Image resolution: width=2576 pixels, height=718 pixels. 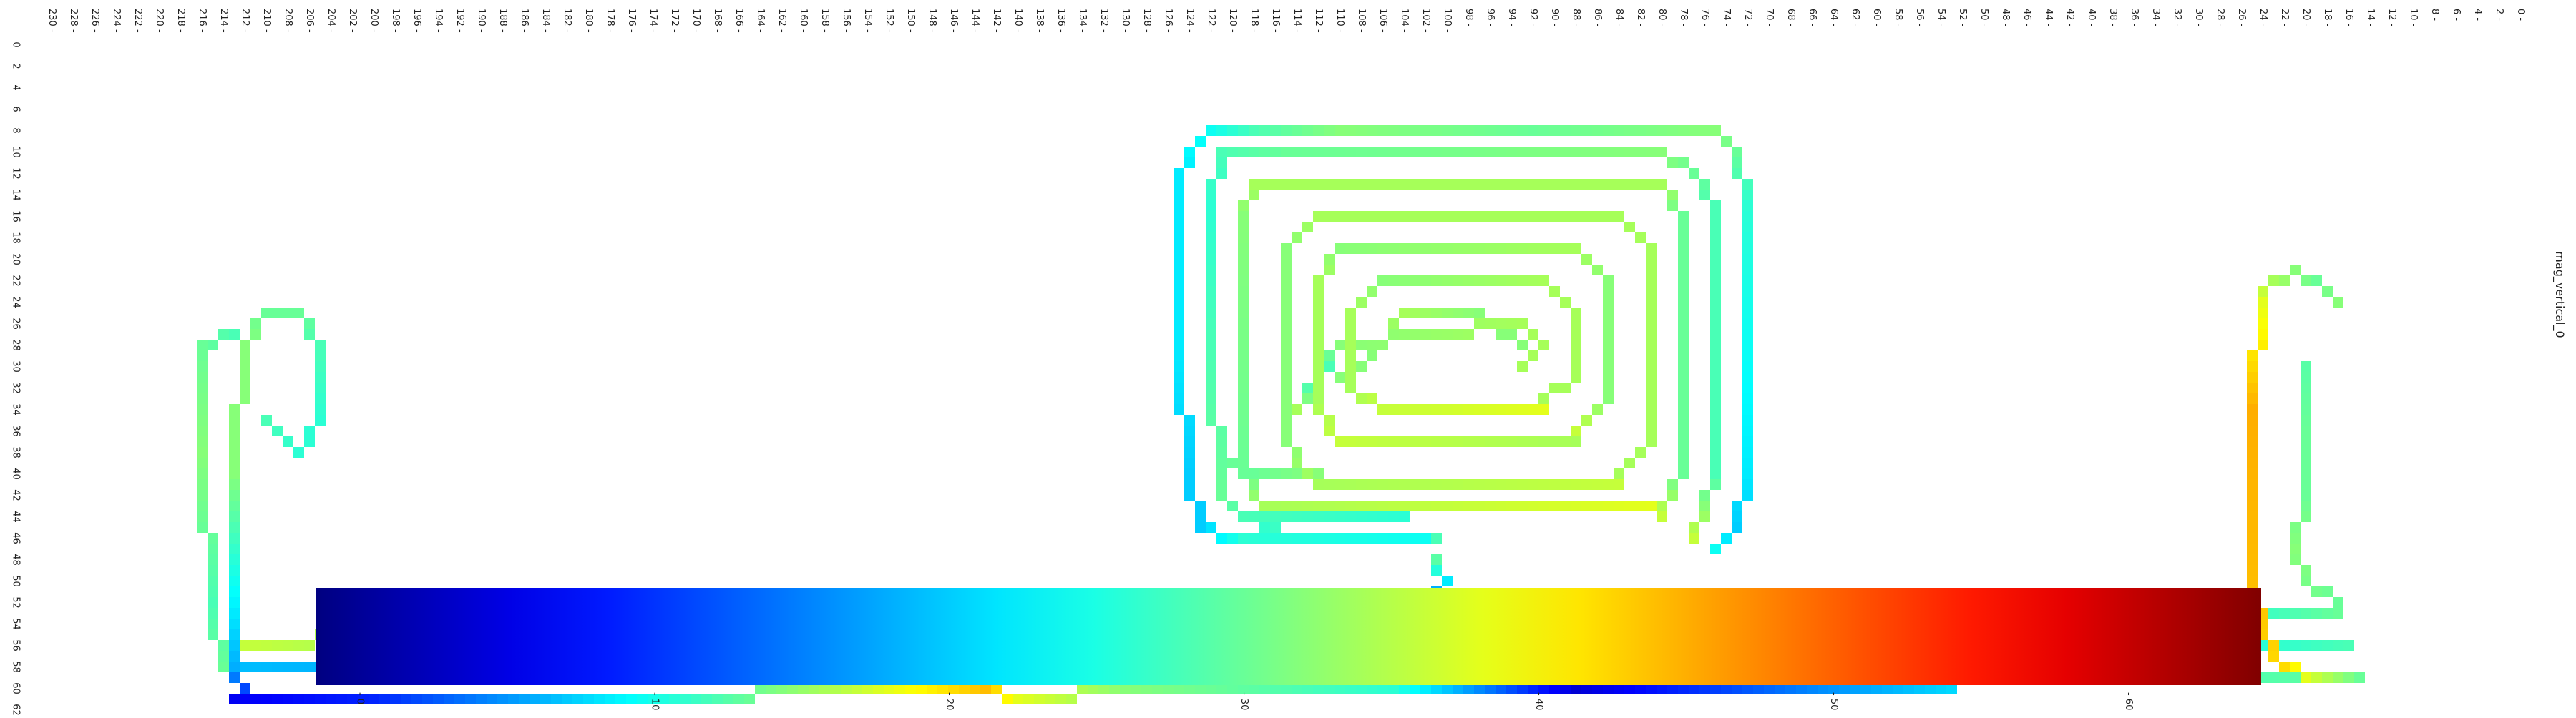 What do you see at coordinates (16, 195) in the screenshot?
I see `y-tick-label: 14` at bounding box center [16, 195].